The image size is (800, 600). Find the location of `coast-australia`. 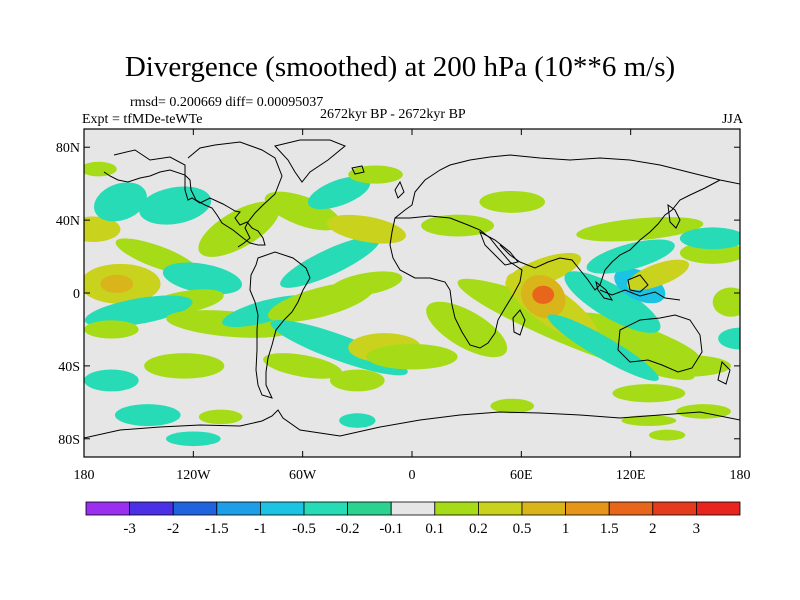

coast-australia is located at coordinates (660, 343).